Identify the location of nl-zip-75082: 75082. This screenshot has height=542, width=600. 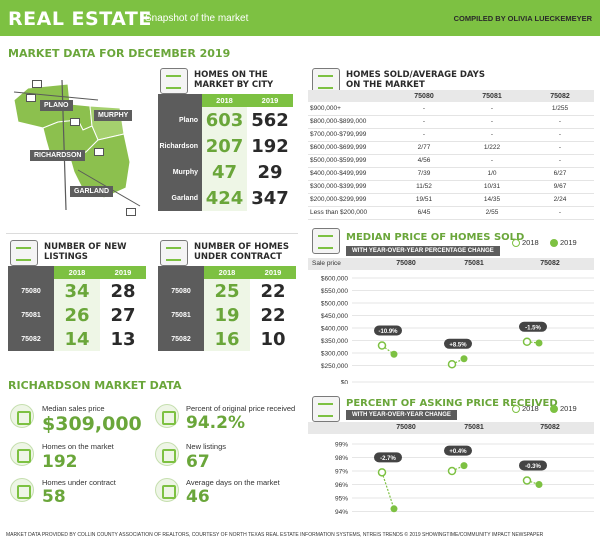
(31, 339).